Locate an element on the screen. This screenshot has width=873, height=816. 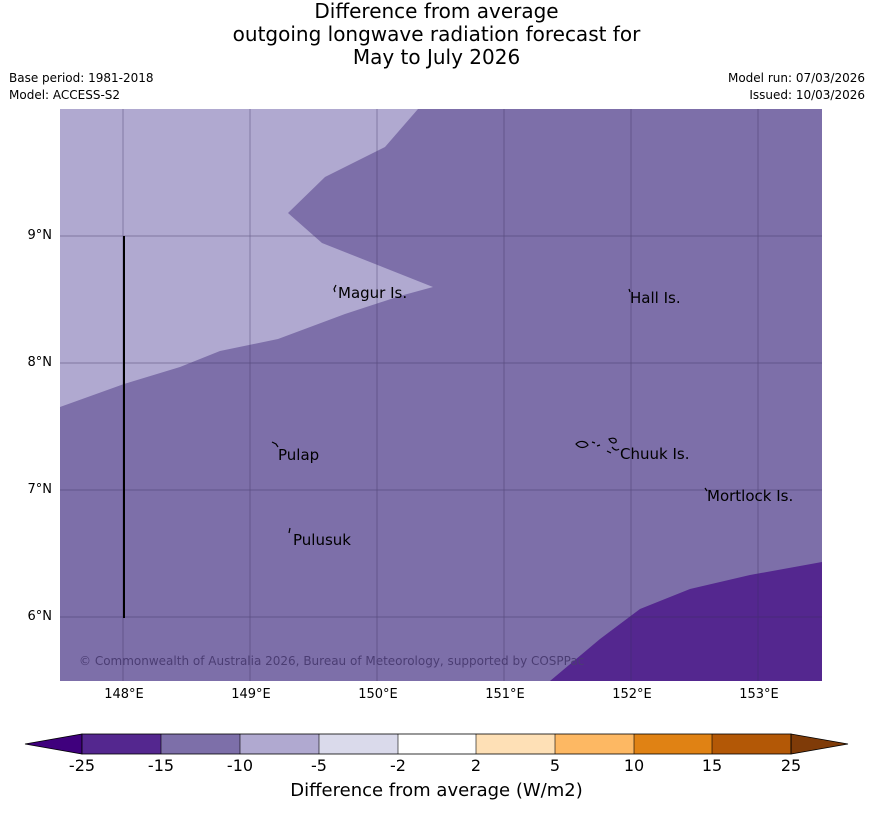
lon-label-152e: 152°E is located at coordinates (632, 694).